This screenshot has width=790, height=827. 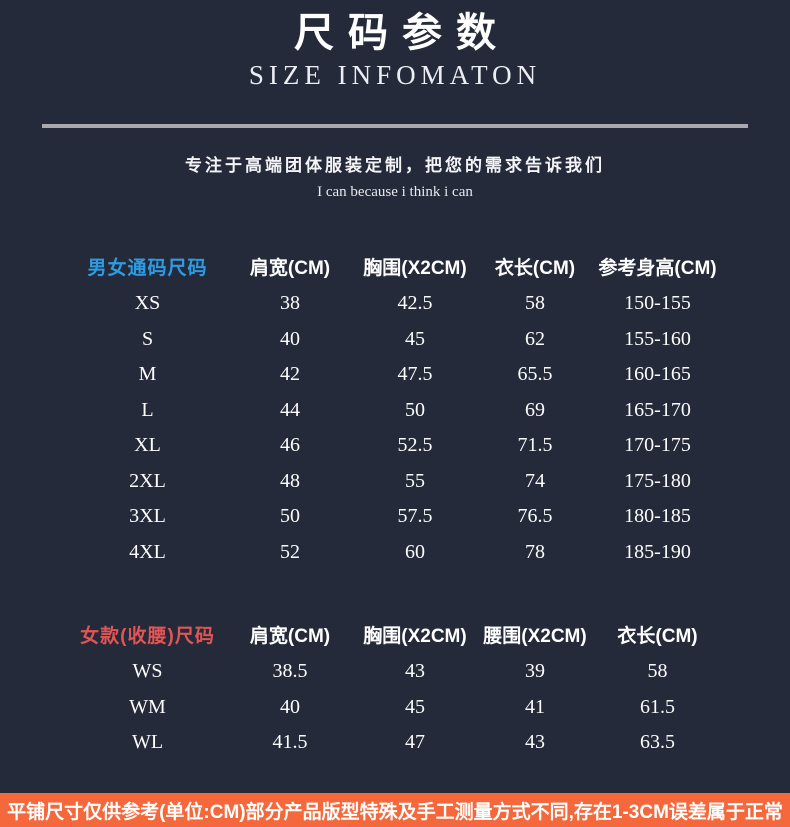 What do you see at coordinates (147, 551) in the screenshot?
I see `size-cell: 4XL` at bounding box center [147, 551].